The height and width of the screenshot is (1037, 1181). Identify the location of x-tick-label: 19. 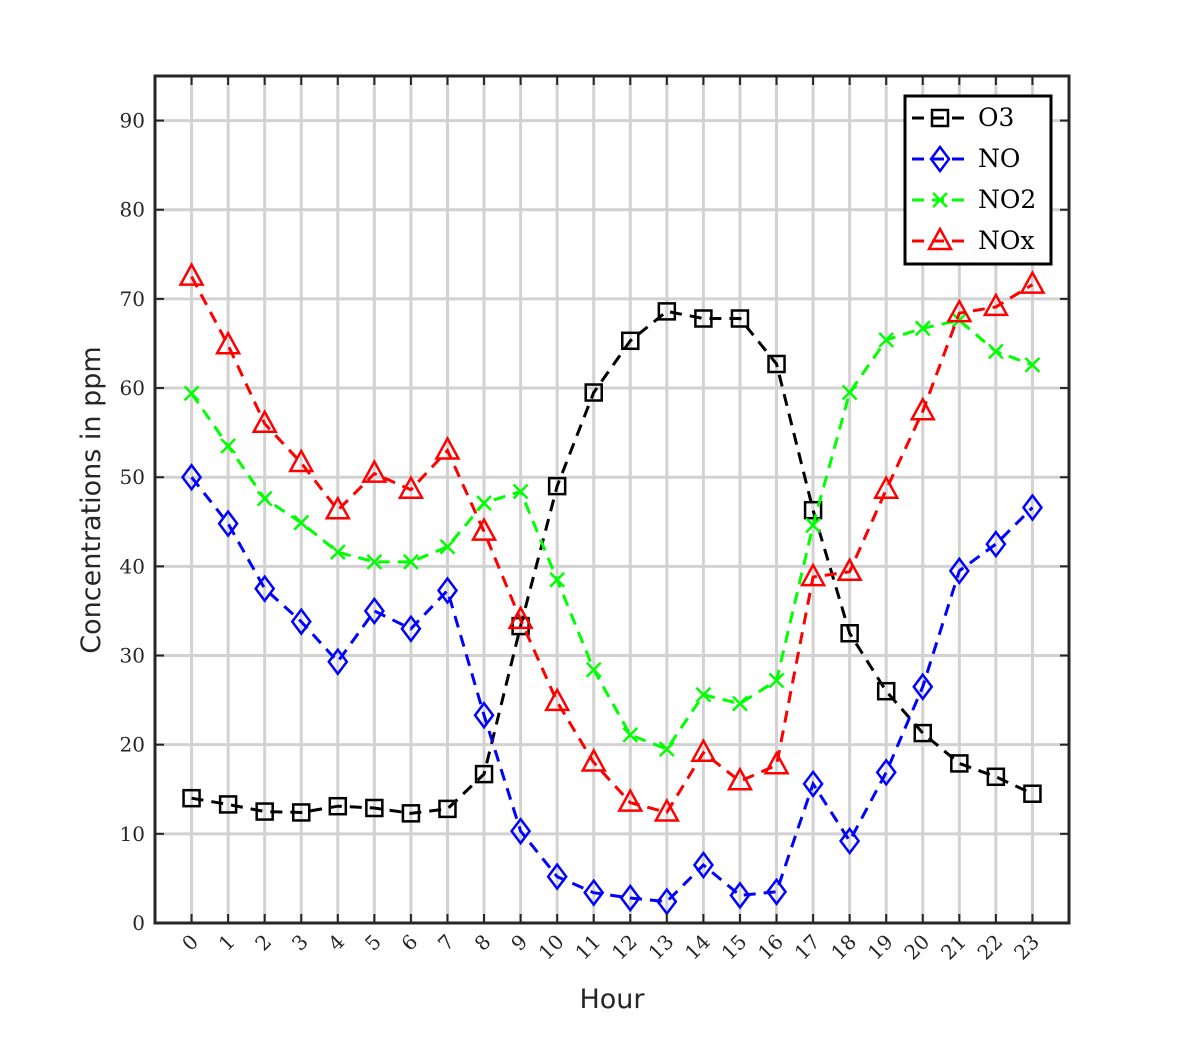
(880, 947).